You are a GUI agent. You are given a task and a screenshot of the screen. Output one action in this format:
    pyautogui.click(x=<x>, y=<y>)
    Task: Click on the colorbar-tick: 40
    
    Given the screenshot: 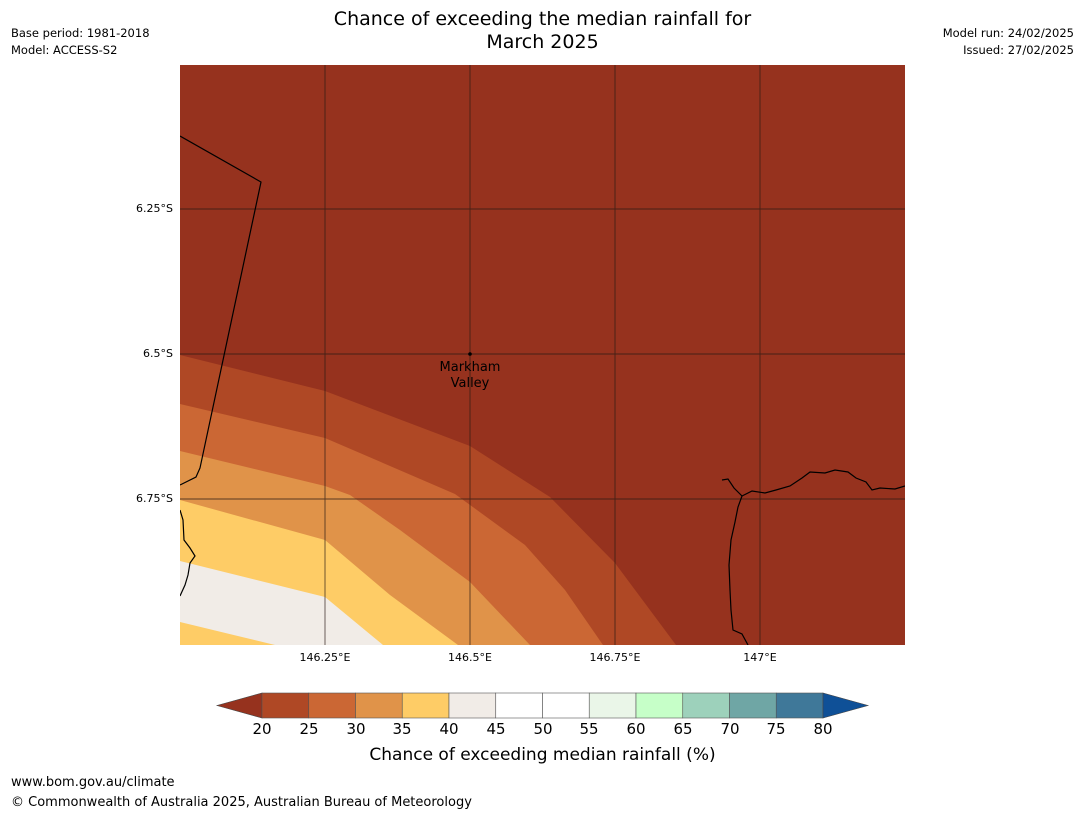 What is the action you would take?
    pyautogui.click(x=449, y=729)
    